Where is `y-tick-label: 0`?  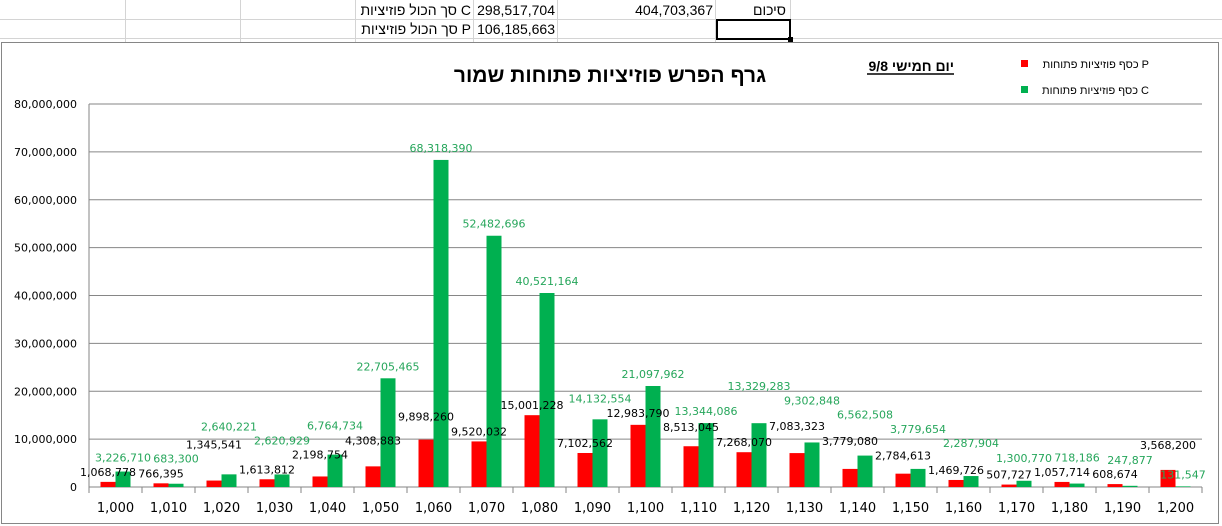 y-tick-label: 0 is located at coordinates (73, 487).